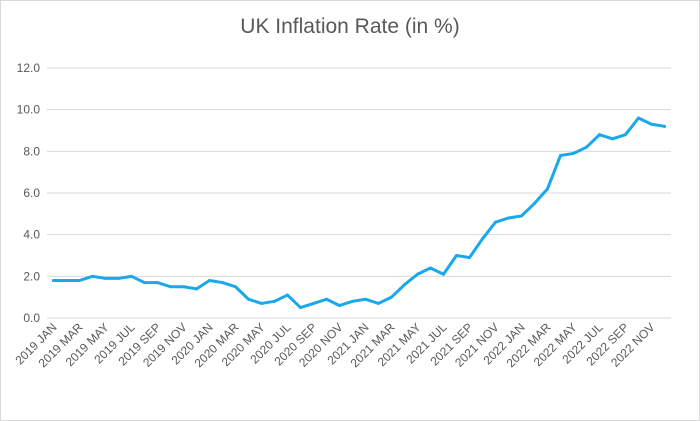 Image resolution: width=700 pixels, height=421 pixels. I want to click on y-tick-label: 6.0, so click(31, 193).